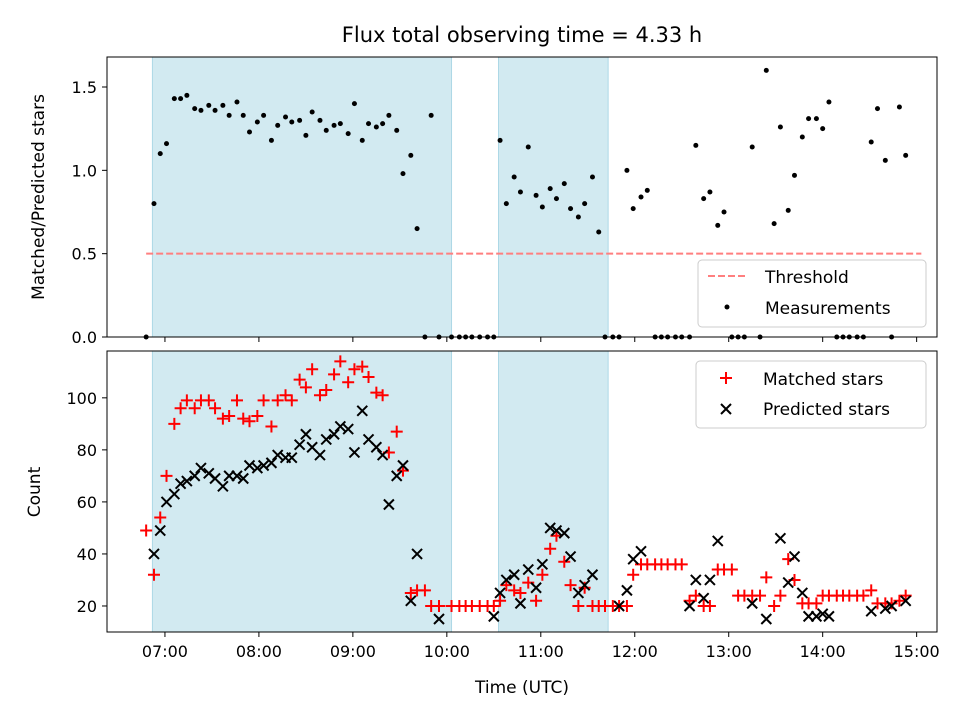 Image resolution: width=960 pixels, height=724 pixels. I want to click on x-tick-label: 09:00, so click(353, 651).